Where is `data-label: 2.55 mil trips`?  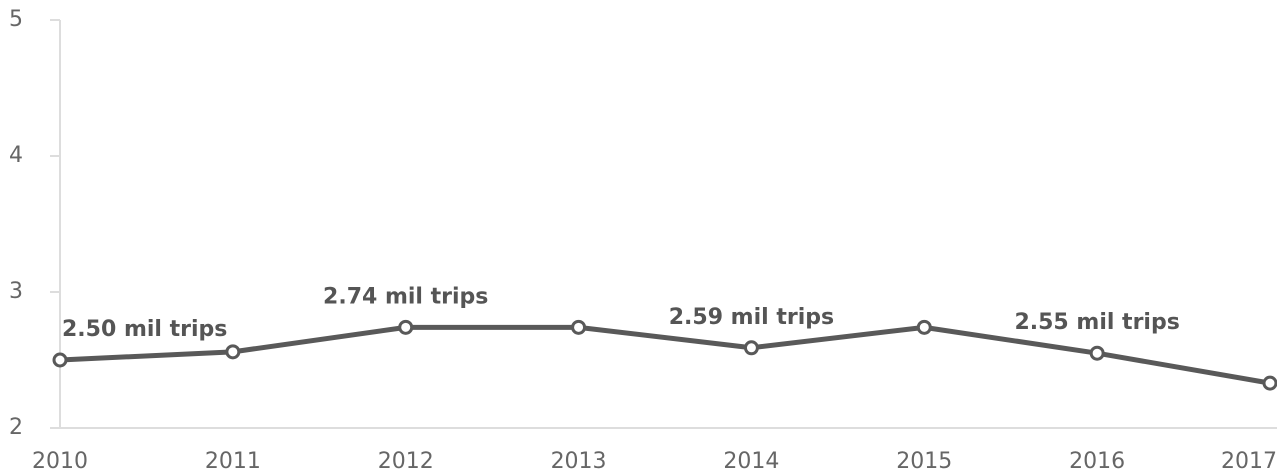
data-label: 2.55 mil trips is located at coordinates (1096, 322).